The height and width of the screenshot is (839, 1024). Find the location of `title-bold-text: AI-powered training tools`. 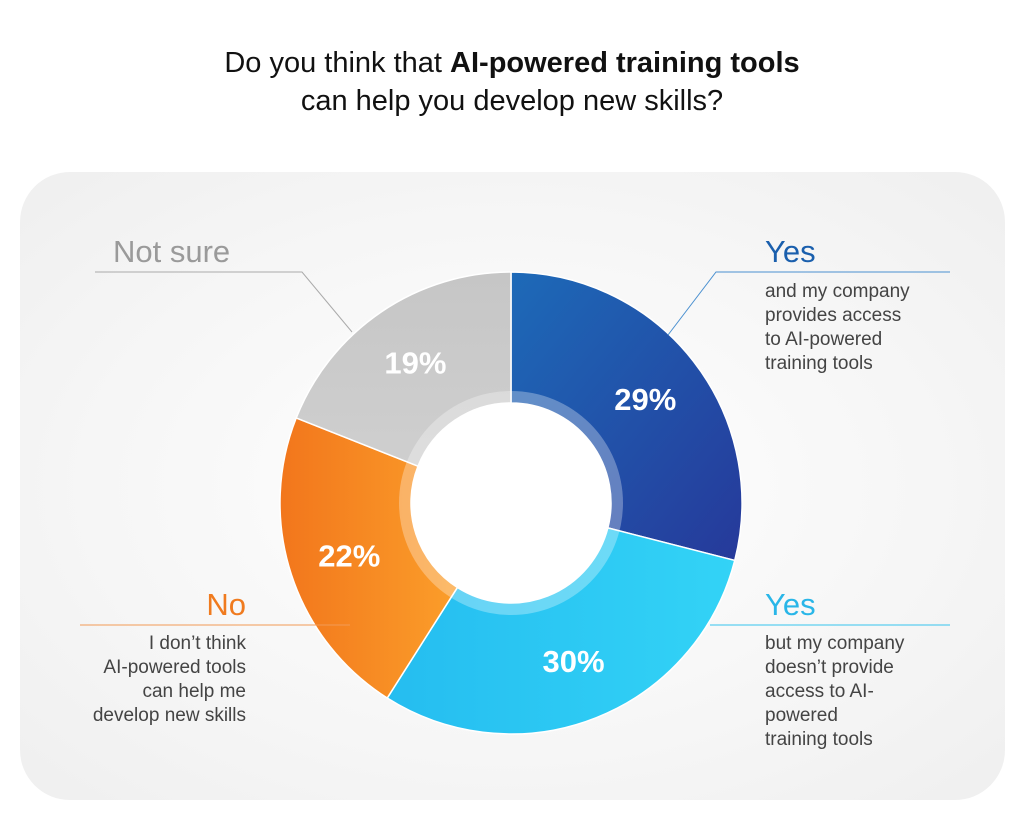

title-bold-text: AI-powered training tools is located at coordinates (625, 63).